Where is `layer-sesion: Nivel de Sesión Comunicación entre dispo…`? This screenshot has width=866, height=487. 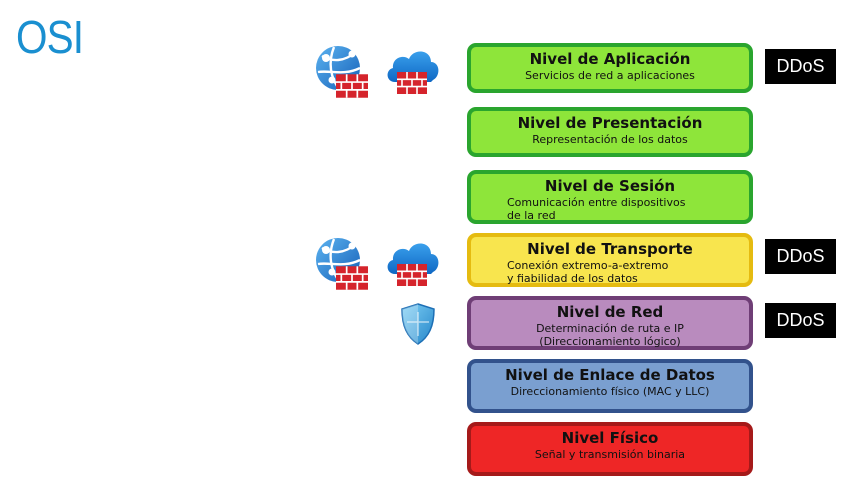 layer-sesion: Nivel de Sesión Comunicación entre dispo… is located at coordinates (610, 197).